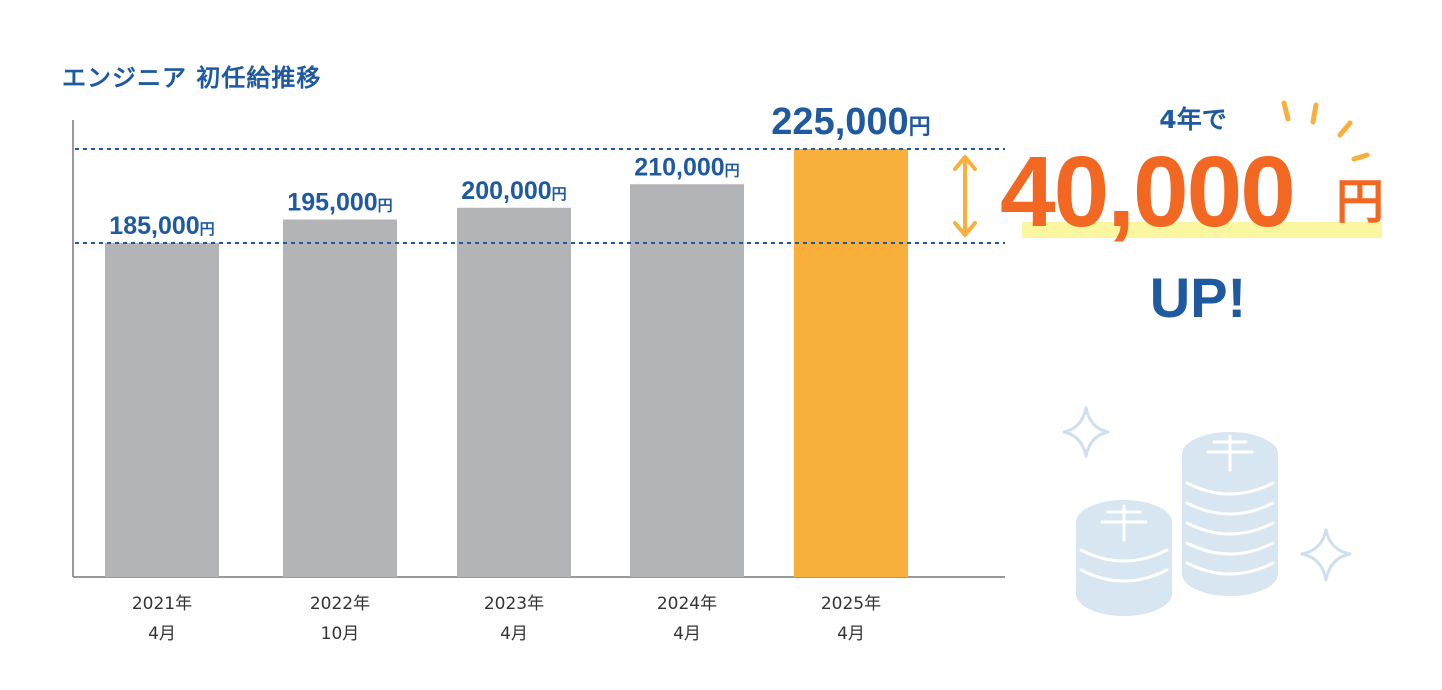  What do you see at coordinates (513, 191) in the screenshot?
I see `data-label: 200,000円` at bounding box center [513, 191].